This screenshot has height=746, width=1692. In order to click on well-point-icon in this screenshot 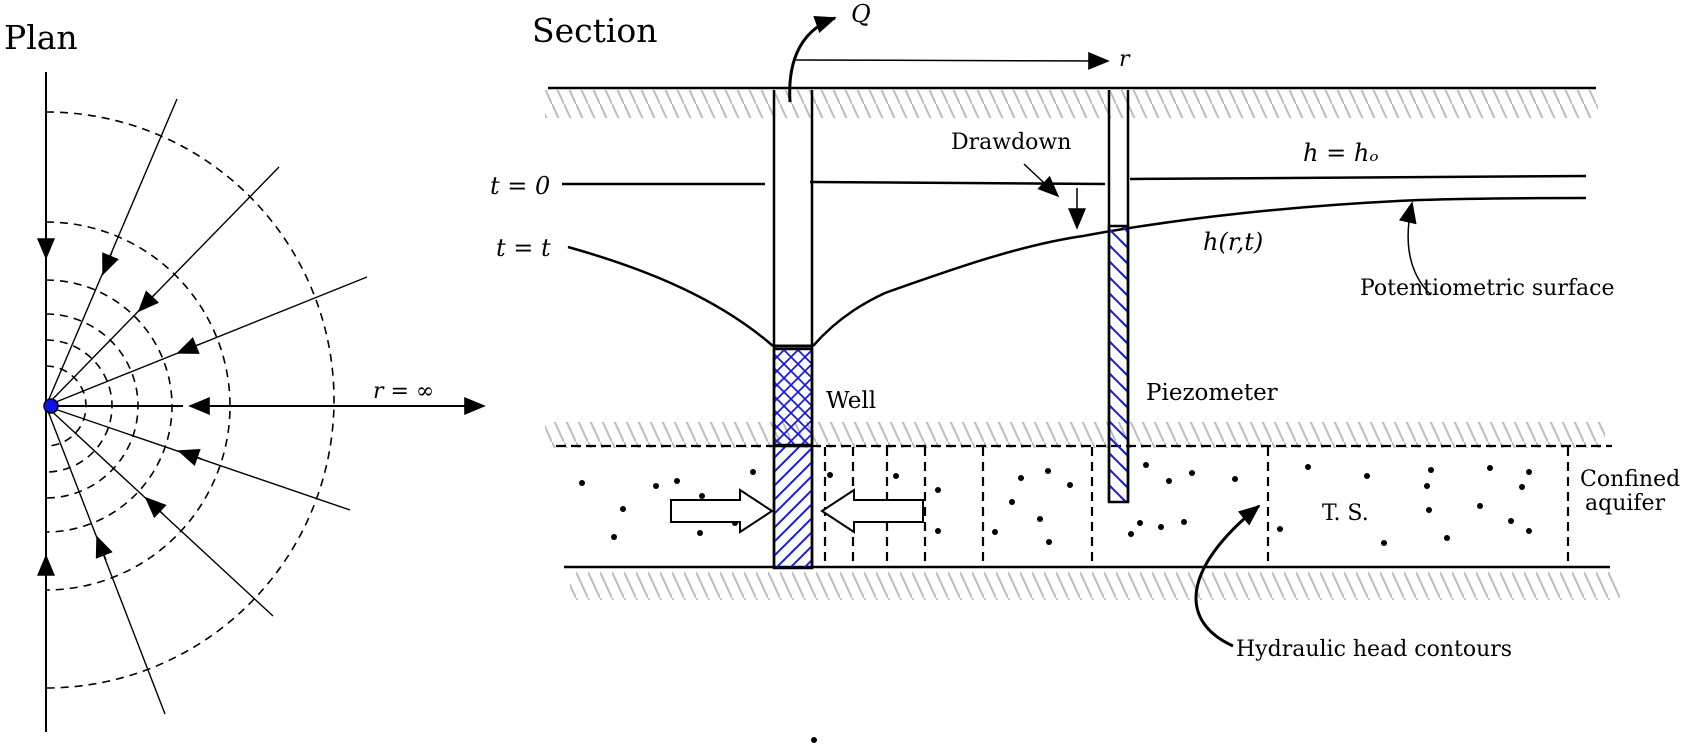, I will do `click(51, 406)`.